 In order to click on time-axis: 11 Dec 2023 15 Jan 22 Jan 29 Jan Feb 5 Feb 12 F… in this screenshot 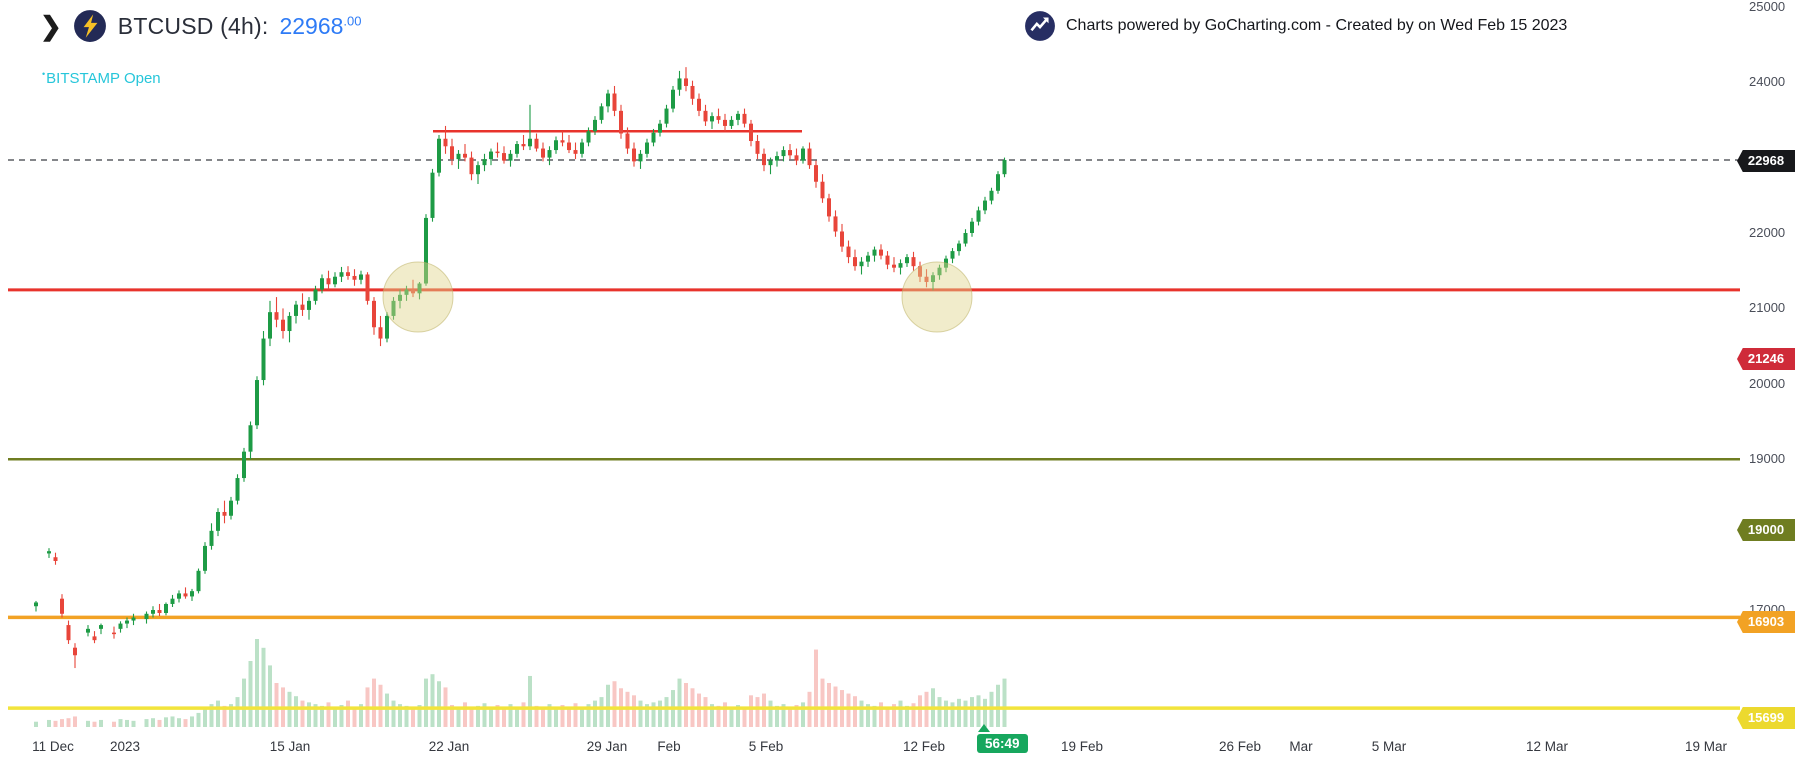, I will do `click(898, 751)`.